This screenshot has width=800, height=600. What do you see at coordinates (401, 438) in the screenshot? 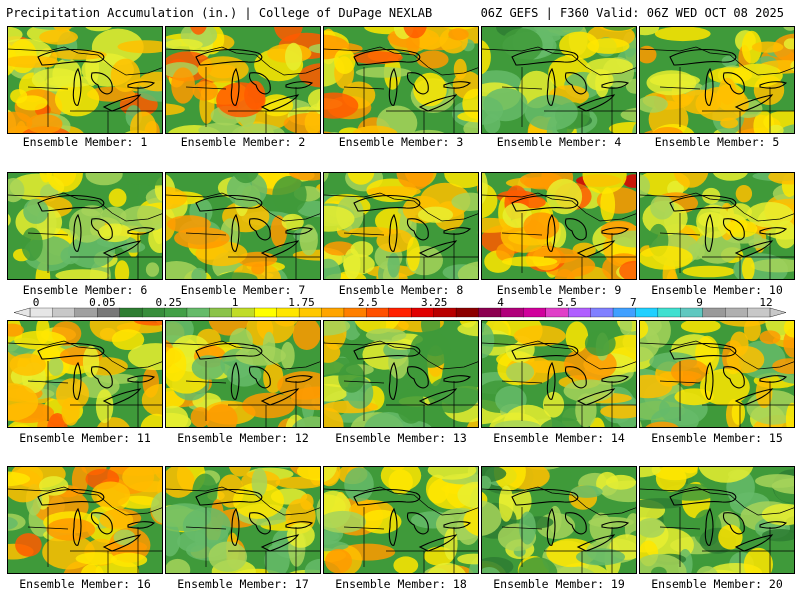
I see `ensemble-member-label: Ensemble Member: 13` at bounding box center [401, 438].